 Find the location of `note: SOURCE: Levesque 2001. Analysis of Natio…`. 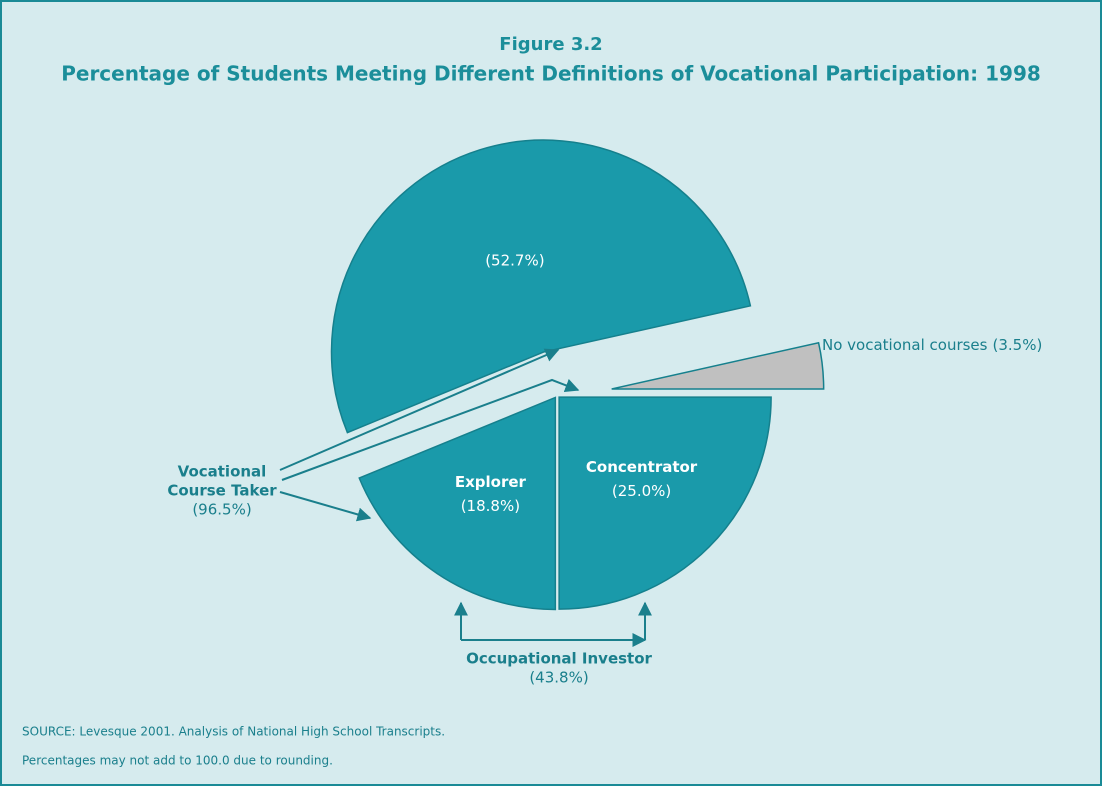

note: SOURCE: Levesque 2001. Analysis of Natio… is located at coordinates (233, 732).